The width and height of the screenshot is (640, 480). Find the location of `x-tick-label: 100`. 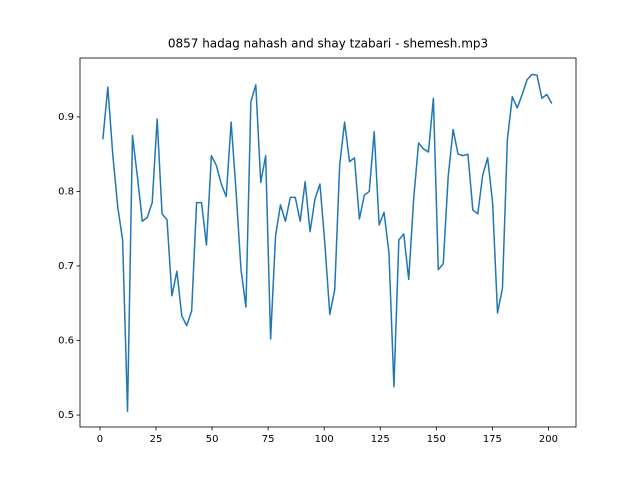

x-tick-label: 100 is located at coordinates (324, 439).